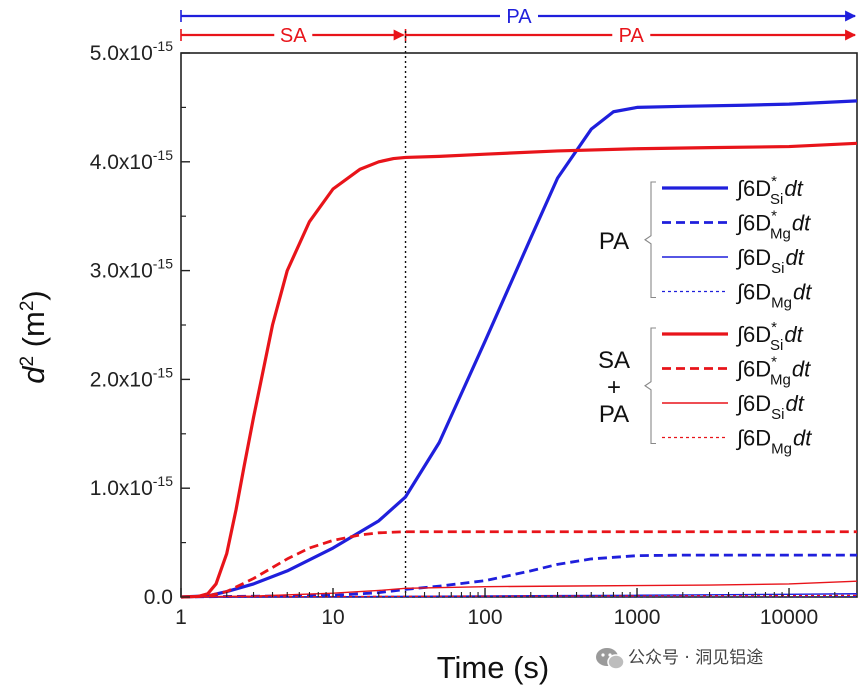 Image resolution: width=865 pixels, height=693 pixels. Describe the element at coordinates (733, 336) in the screenshot. I see `legend-entry-4: ∫6D* Sidt` at that location.